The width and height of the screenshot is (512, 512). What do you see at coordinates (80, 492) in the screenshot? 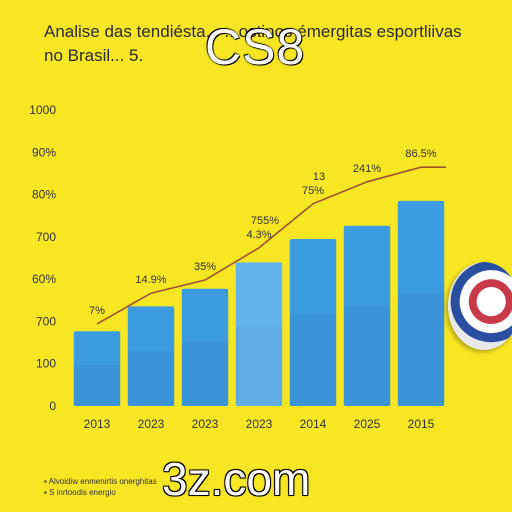
I see `footnote-2: ▪ S inrtoodis energio` at bounding box center [80, 492].